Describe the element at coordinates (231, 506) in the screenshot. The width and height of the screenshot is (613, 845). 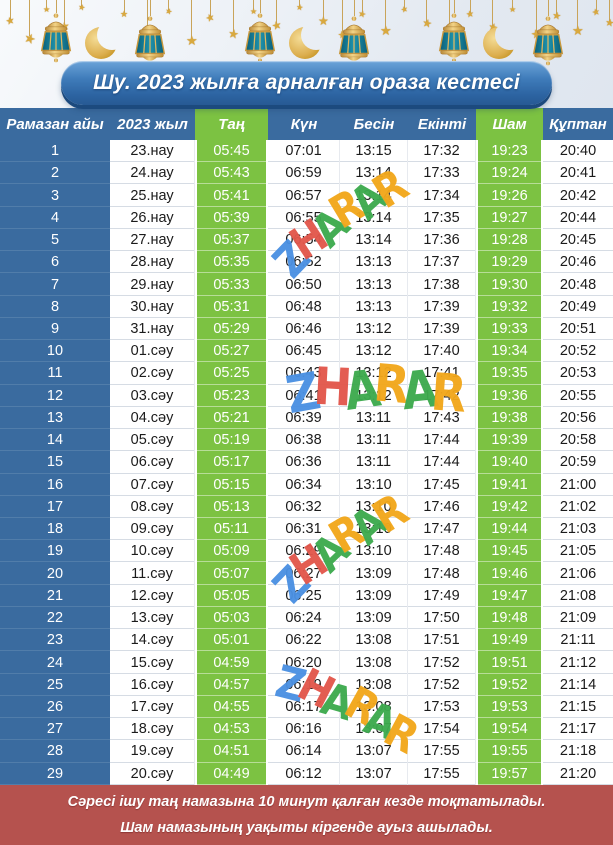
I see `time-cell: 05:13` at that location.